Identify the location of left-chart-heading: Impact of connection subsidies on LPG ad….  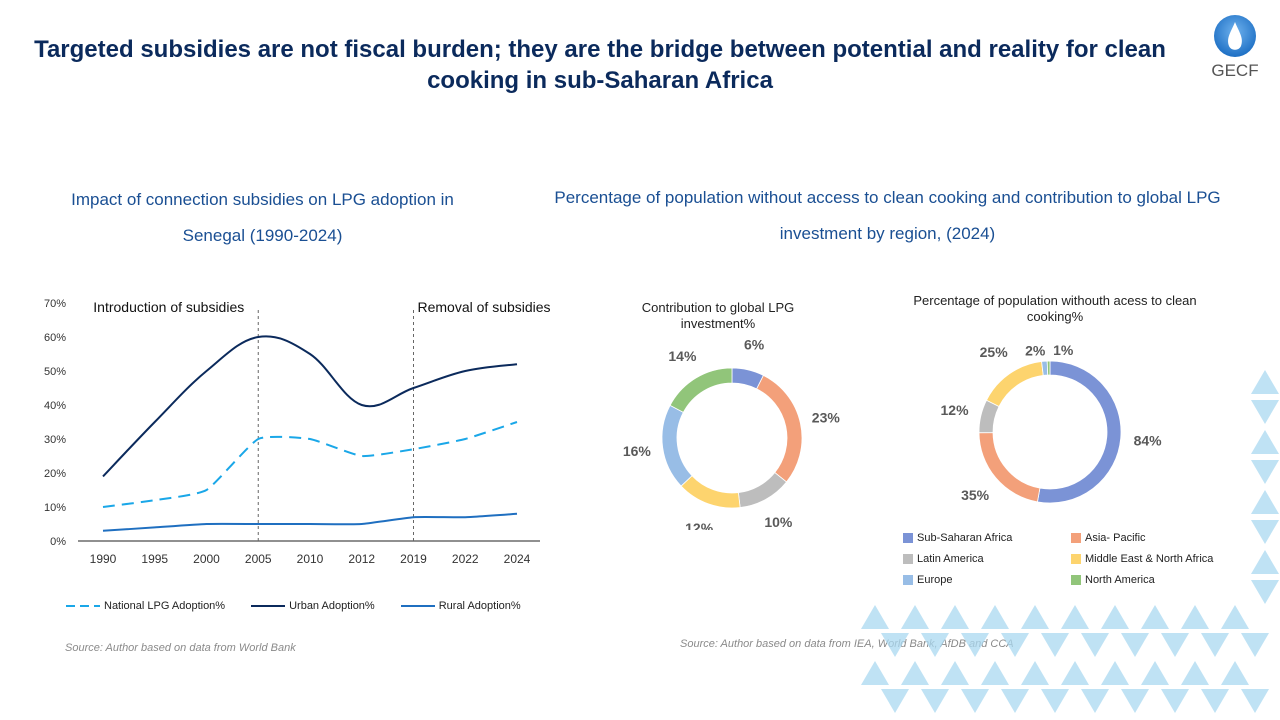
(262, 217).